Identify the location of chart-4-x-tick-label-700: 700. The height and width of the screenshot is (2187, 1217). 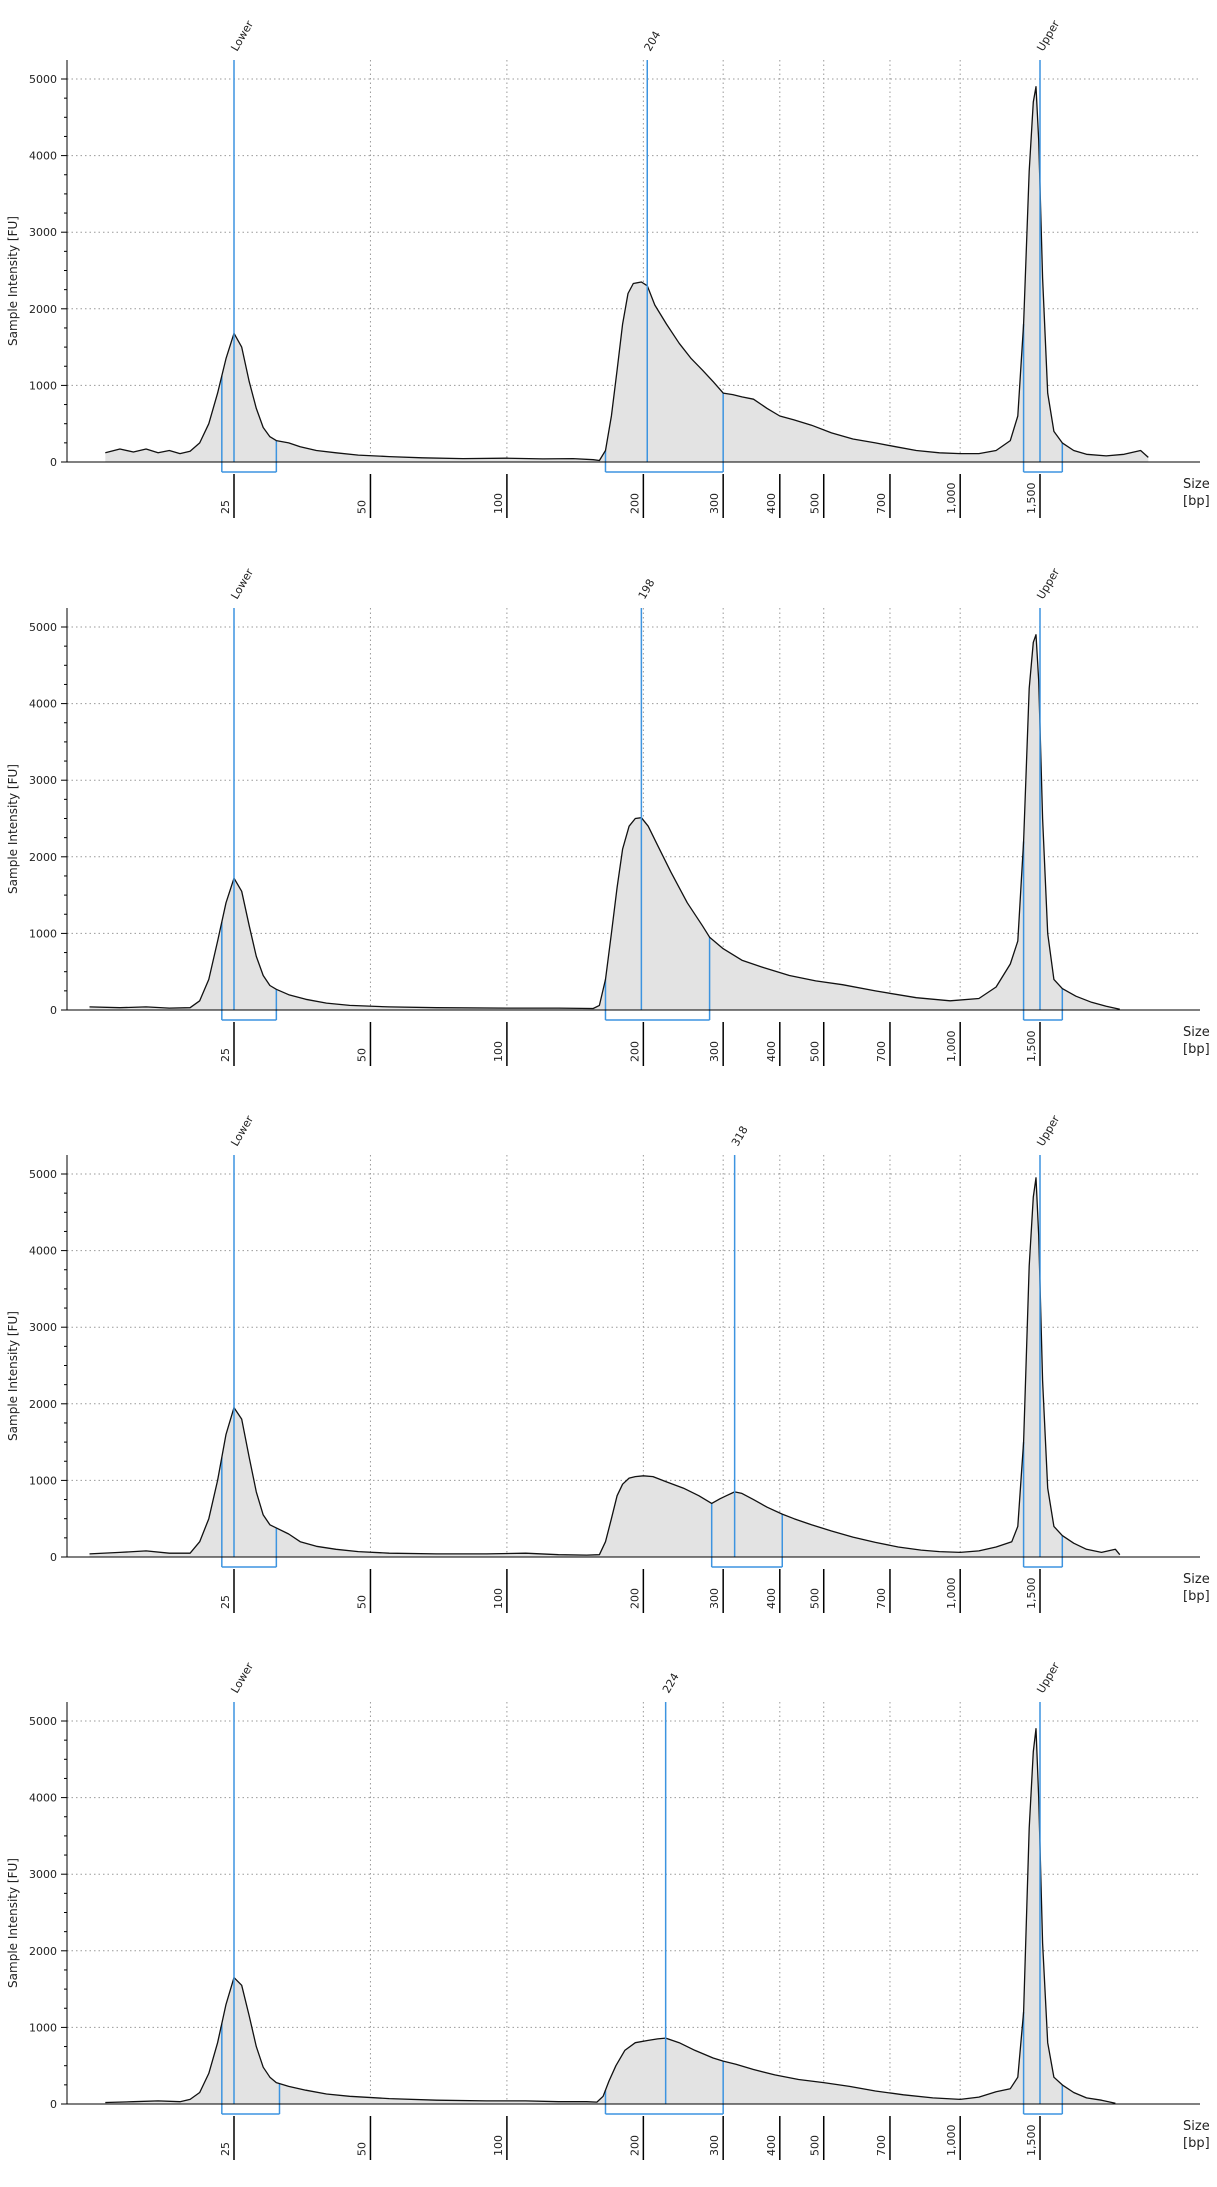
(881, 2145).